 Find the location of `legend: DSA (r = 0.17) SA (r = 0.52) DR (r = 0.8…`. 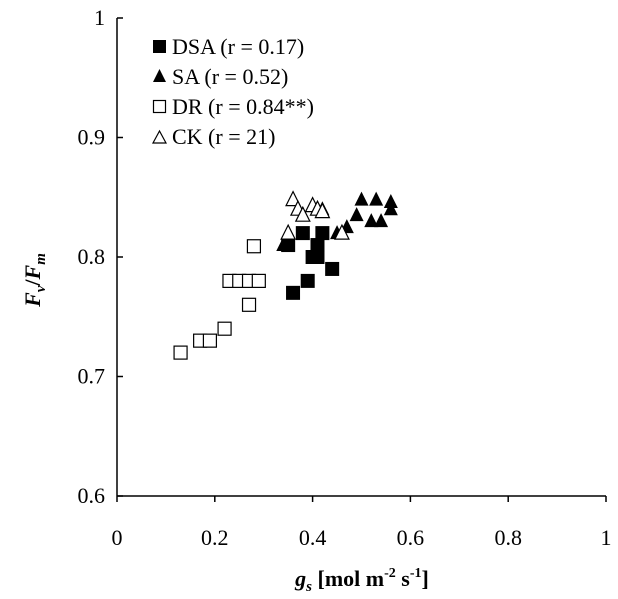

legend: DSA (r = 0.17) SA (r = 0.52) DR (r = 0.8… is located at coordinates (232, 91).